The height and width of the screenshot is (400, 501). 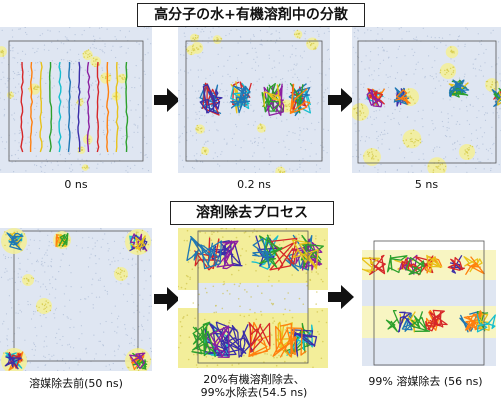 What do you see at coordinates (426, 184) in the screenshot?
I see `caption-5ns: 5 ns` at bounding box center [426, 184].